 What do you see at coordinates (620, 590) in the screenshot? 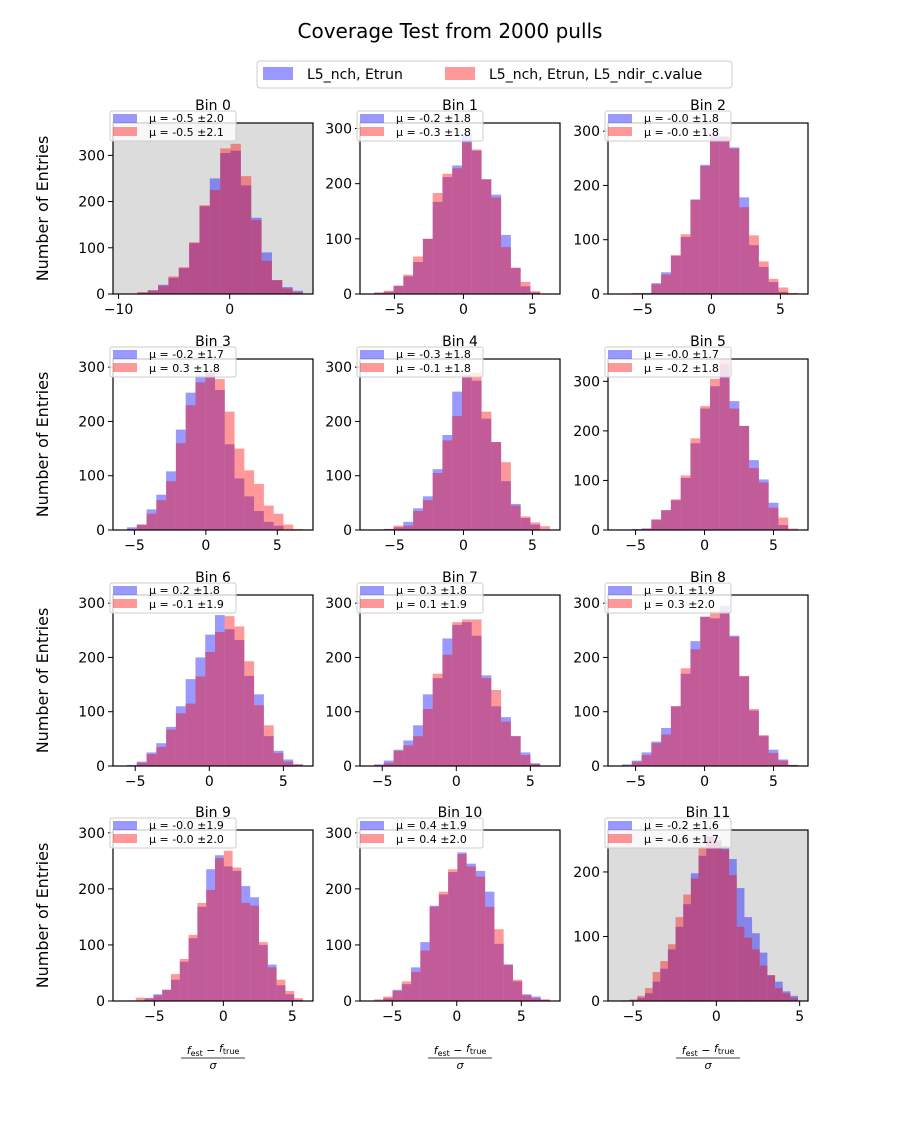
I see `panel-legend-swatch-blue` at bounding box center [620, 590].